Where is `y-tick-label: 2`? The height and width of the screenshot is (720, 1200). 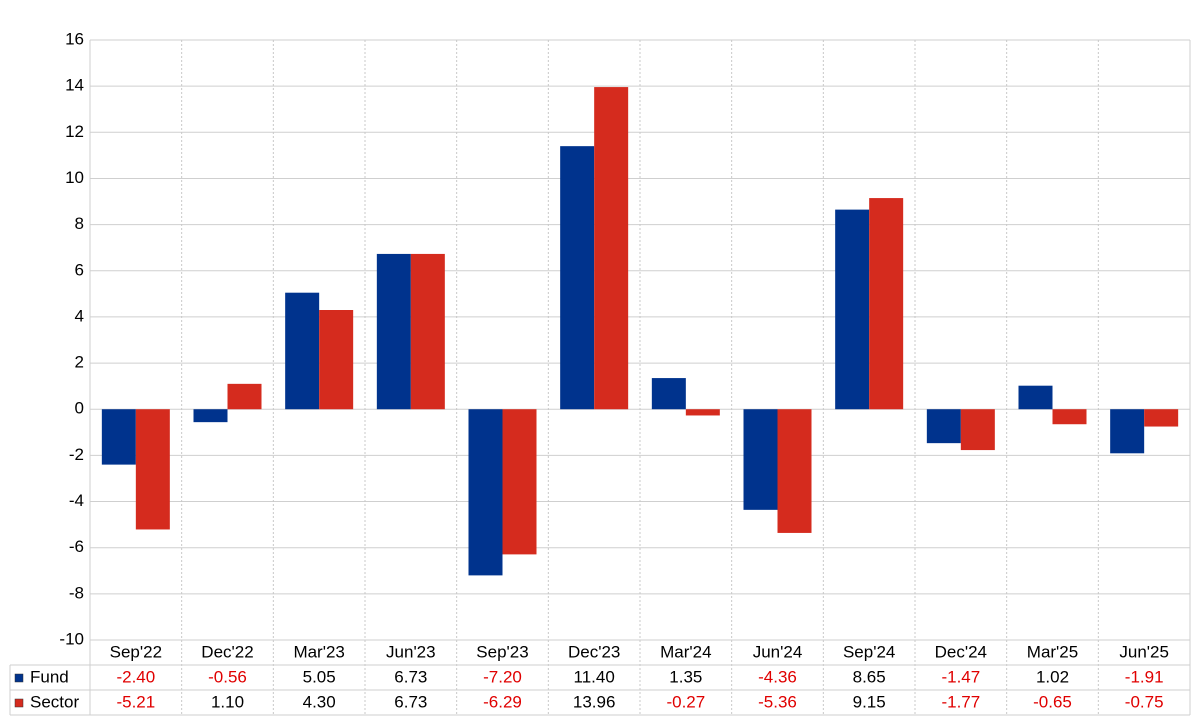
y-tick-label: 2 is located at coordinates (79, 362).